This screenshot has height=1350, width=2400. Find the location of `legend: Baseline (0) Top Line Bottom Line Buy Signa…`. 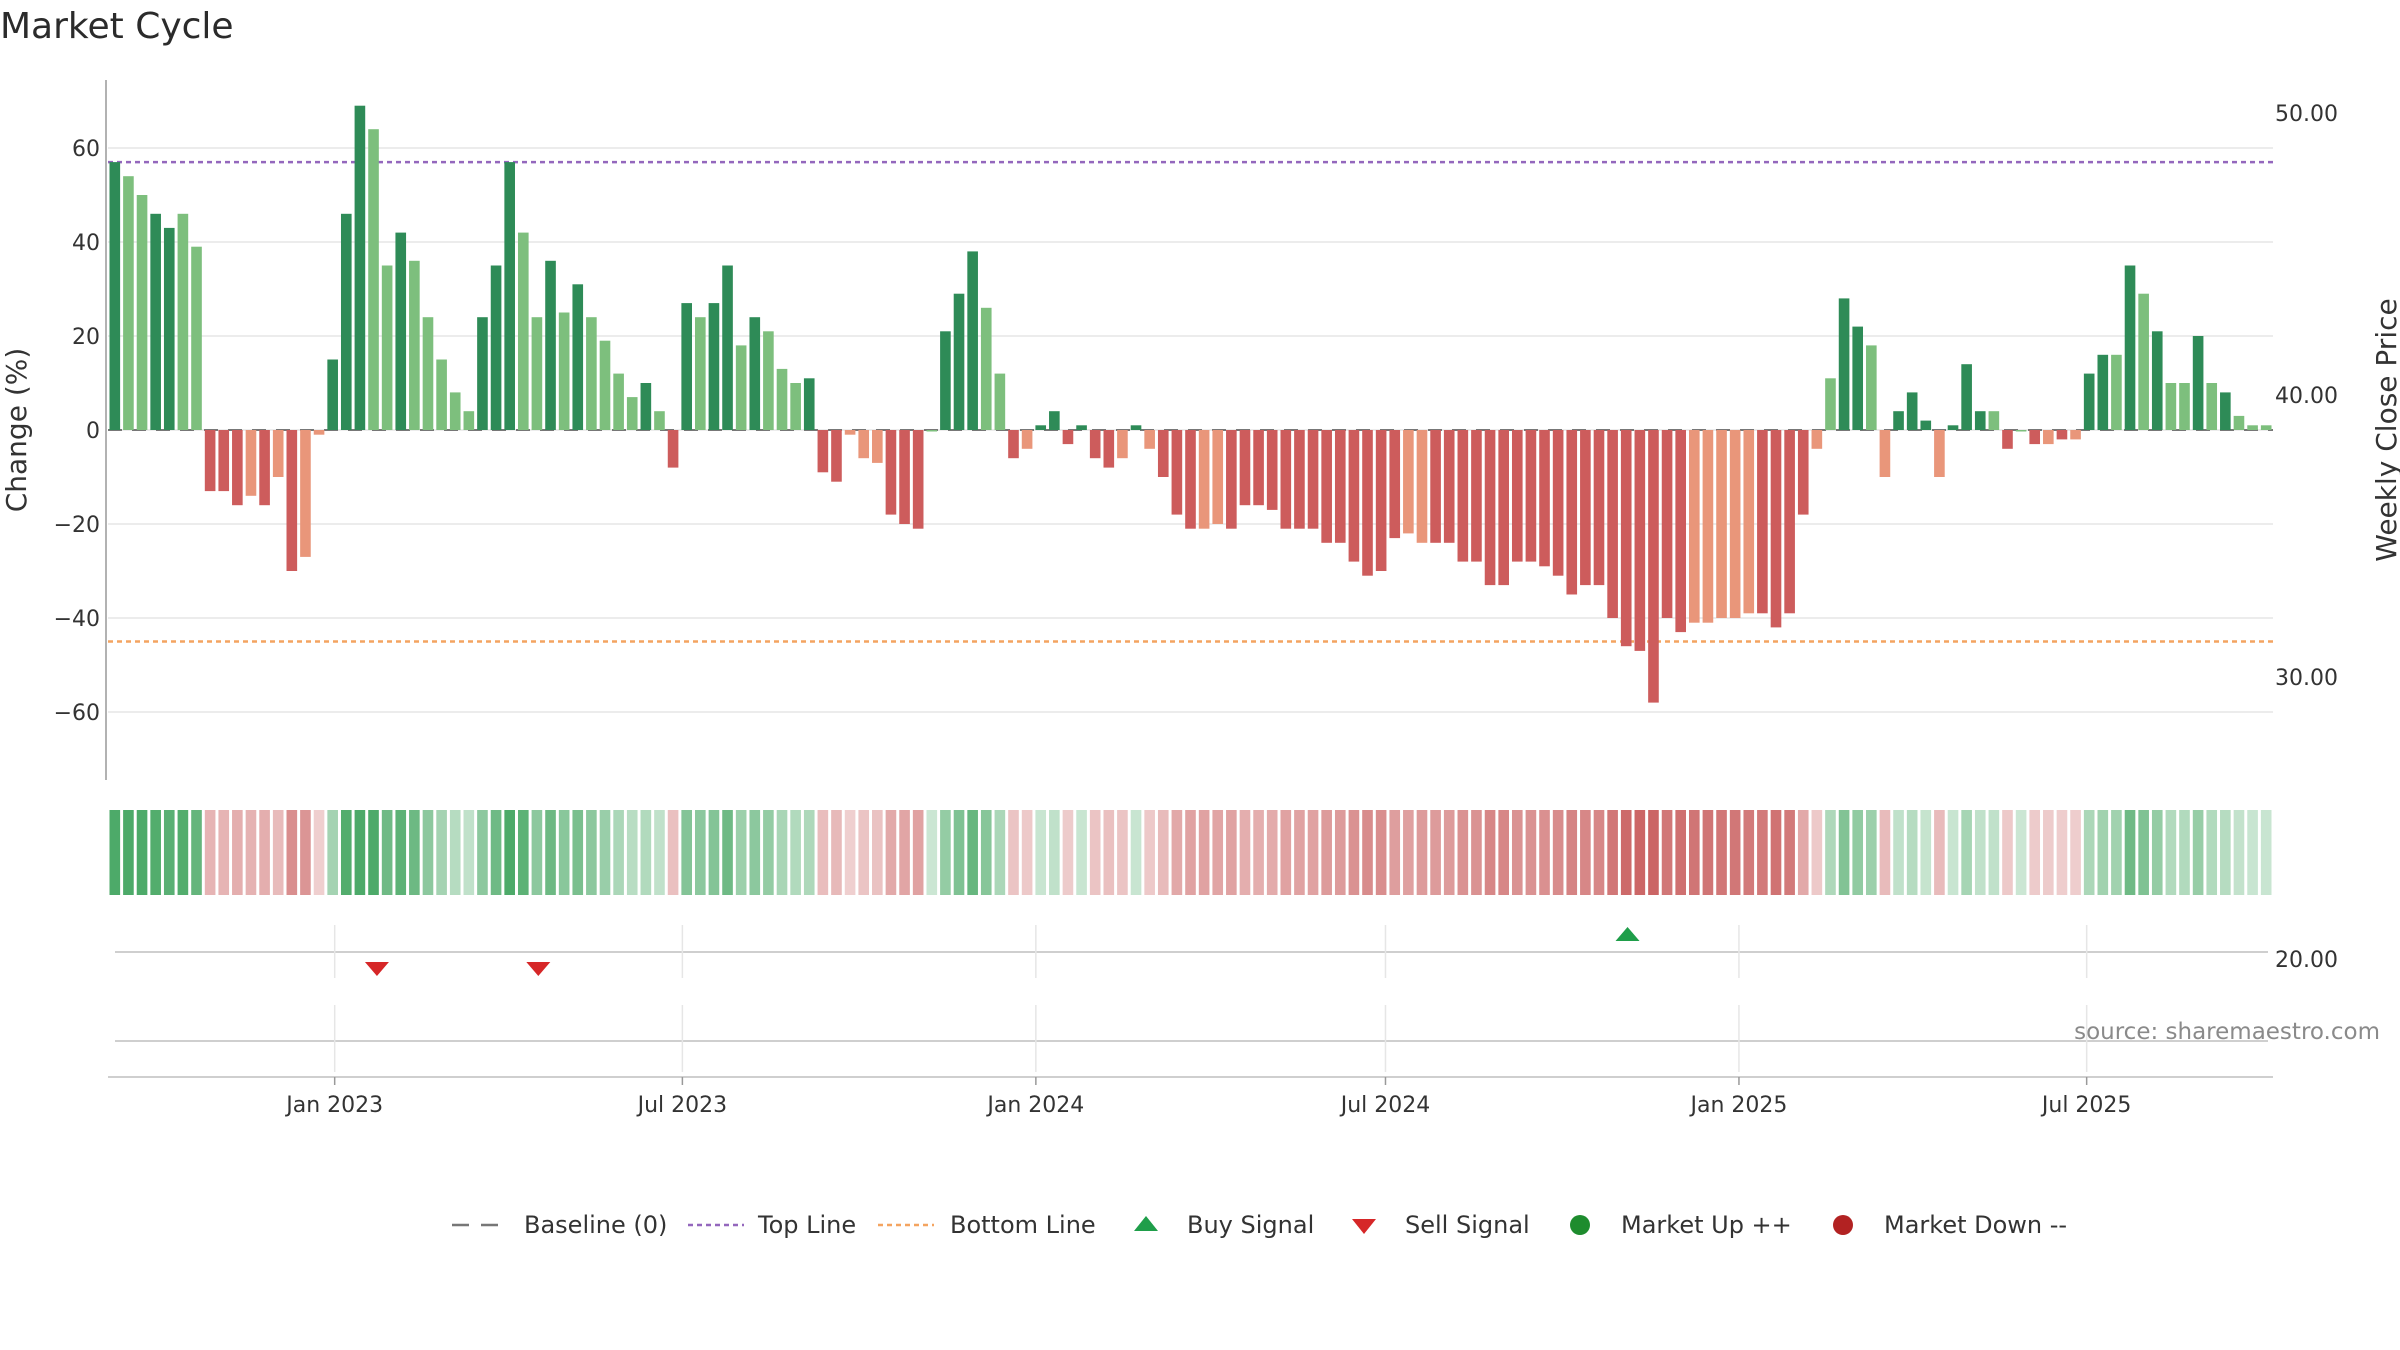

legend: Baseline (0) Top Line Bottom Line Buy Signa… is located at coordinates (1259, 1225).